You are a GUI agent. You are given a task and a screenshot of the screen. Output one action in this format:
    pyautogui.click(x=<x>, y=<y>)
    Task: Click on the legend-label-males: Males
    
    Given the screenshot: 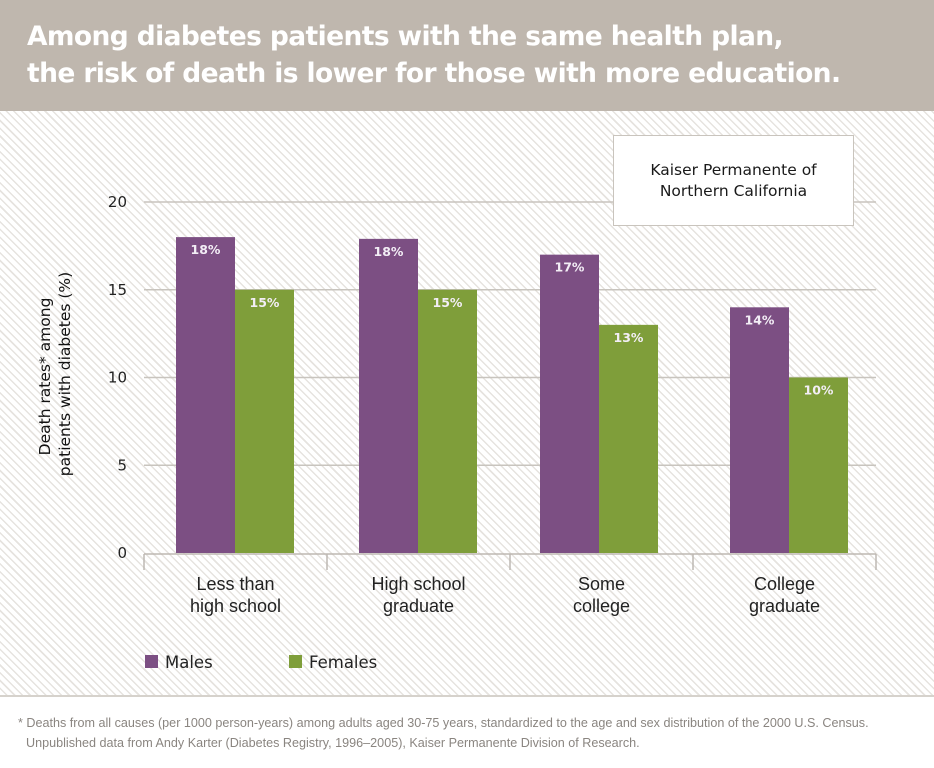 What is the action you would take?
    pyautogui.click(x=189, y=662)
    